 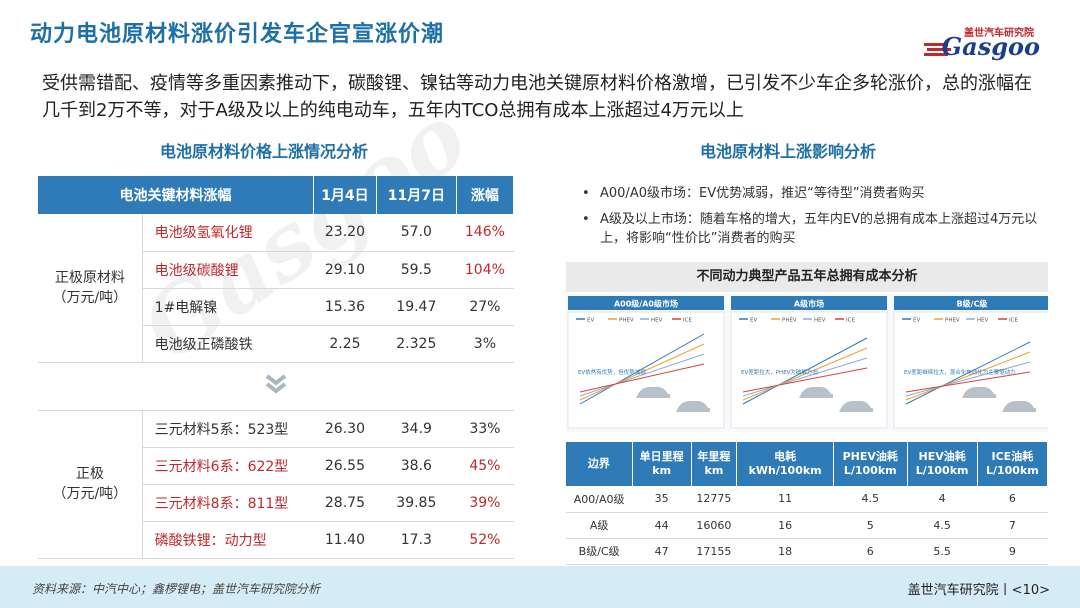 I want to click on boundary-cell: 5.5, so click(x=942, y=551).